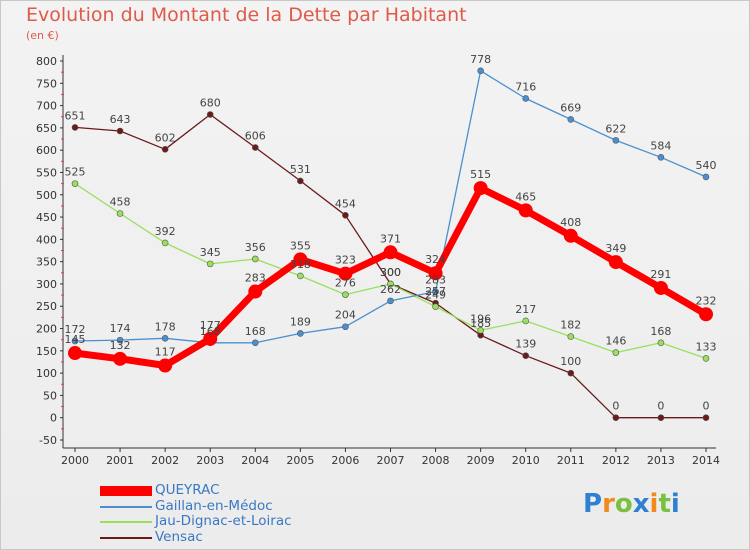 This screenshot has height=550, width=750. Describe the element at coordinates (571, 460) in the screenshot. I see `x-tick-label: 2011` at that location.